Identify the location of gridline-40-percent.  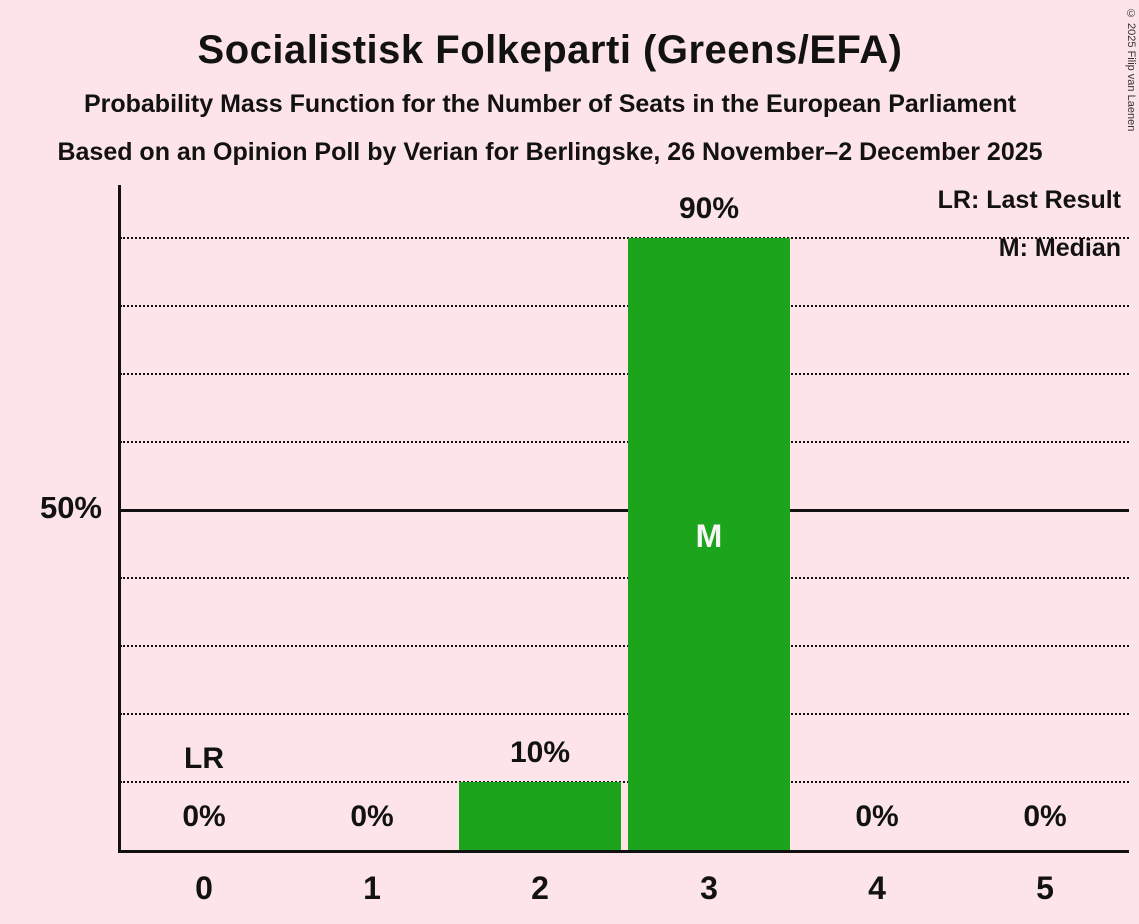
(624, 578).